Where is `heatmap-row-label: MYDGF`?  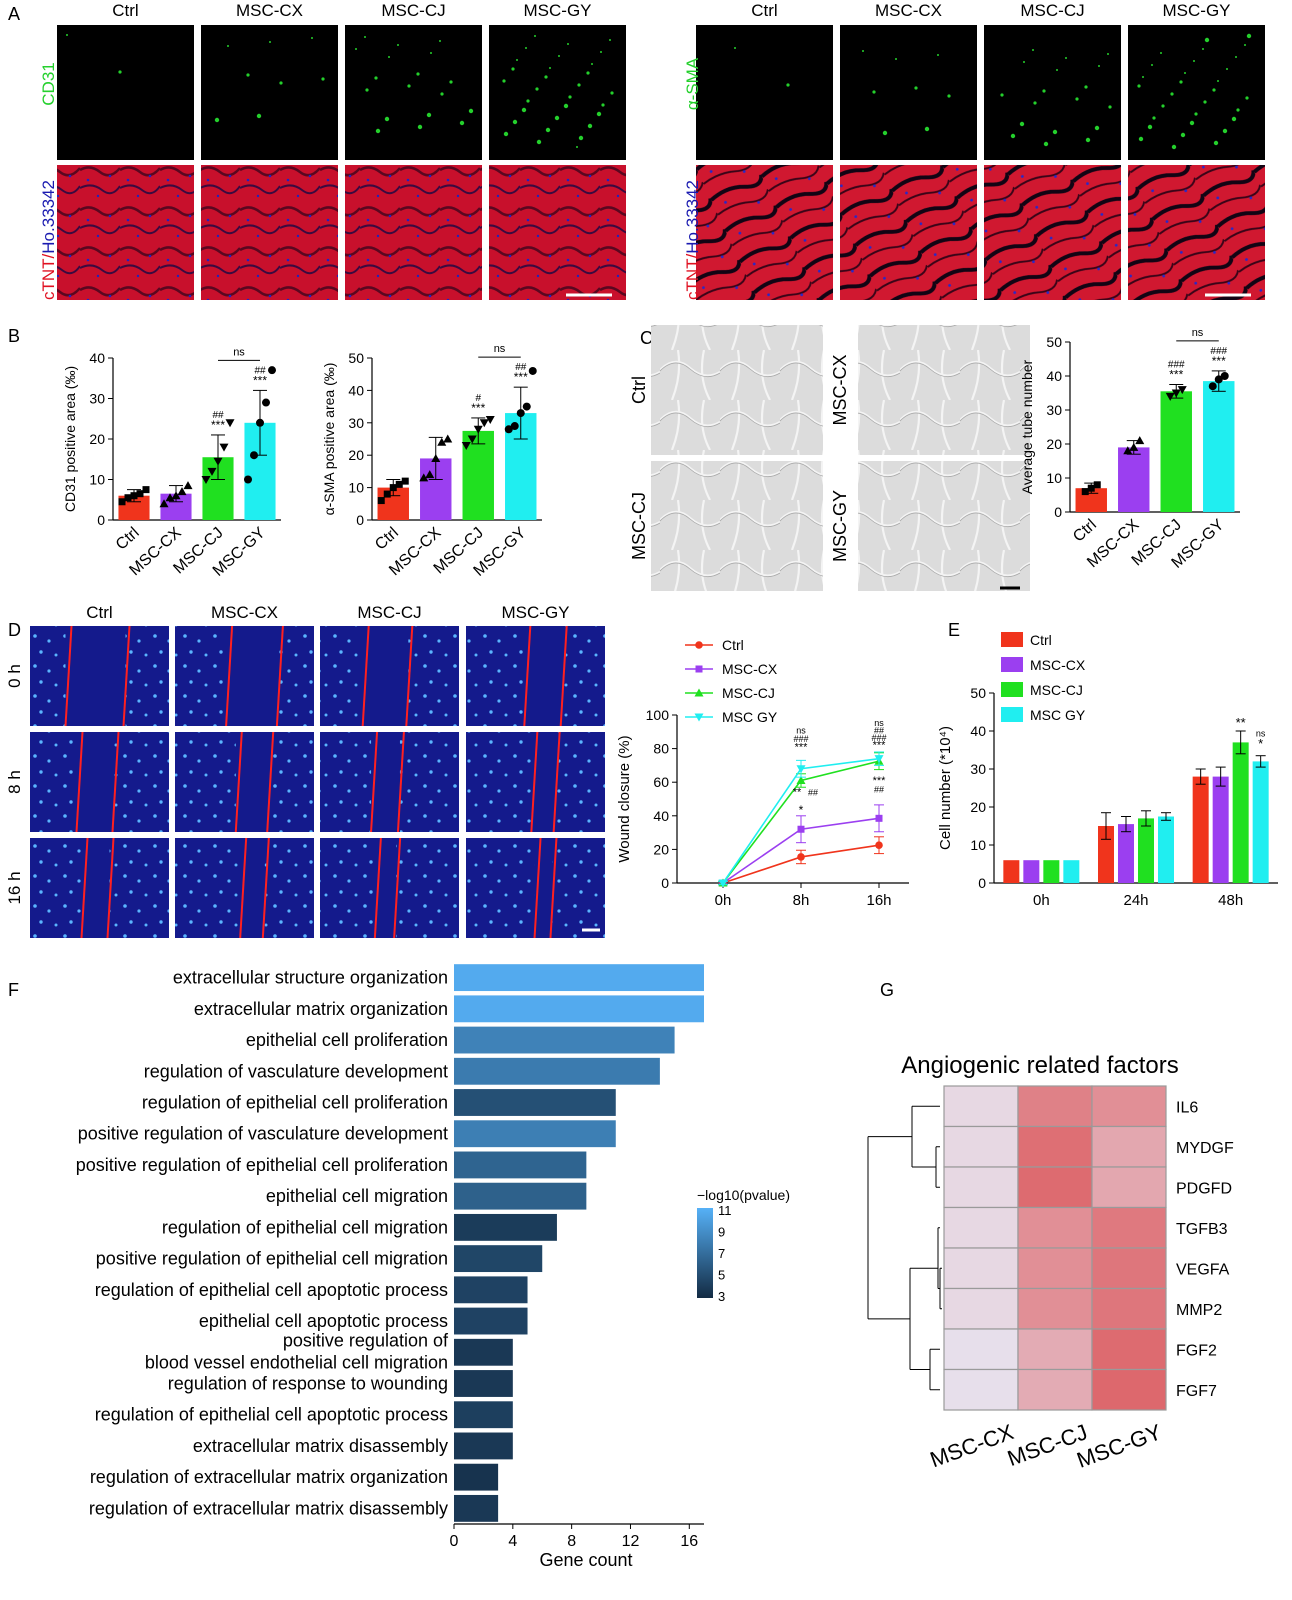
heatmap-row-label: MYDGF is located at coordinates (1205, 1148).